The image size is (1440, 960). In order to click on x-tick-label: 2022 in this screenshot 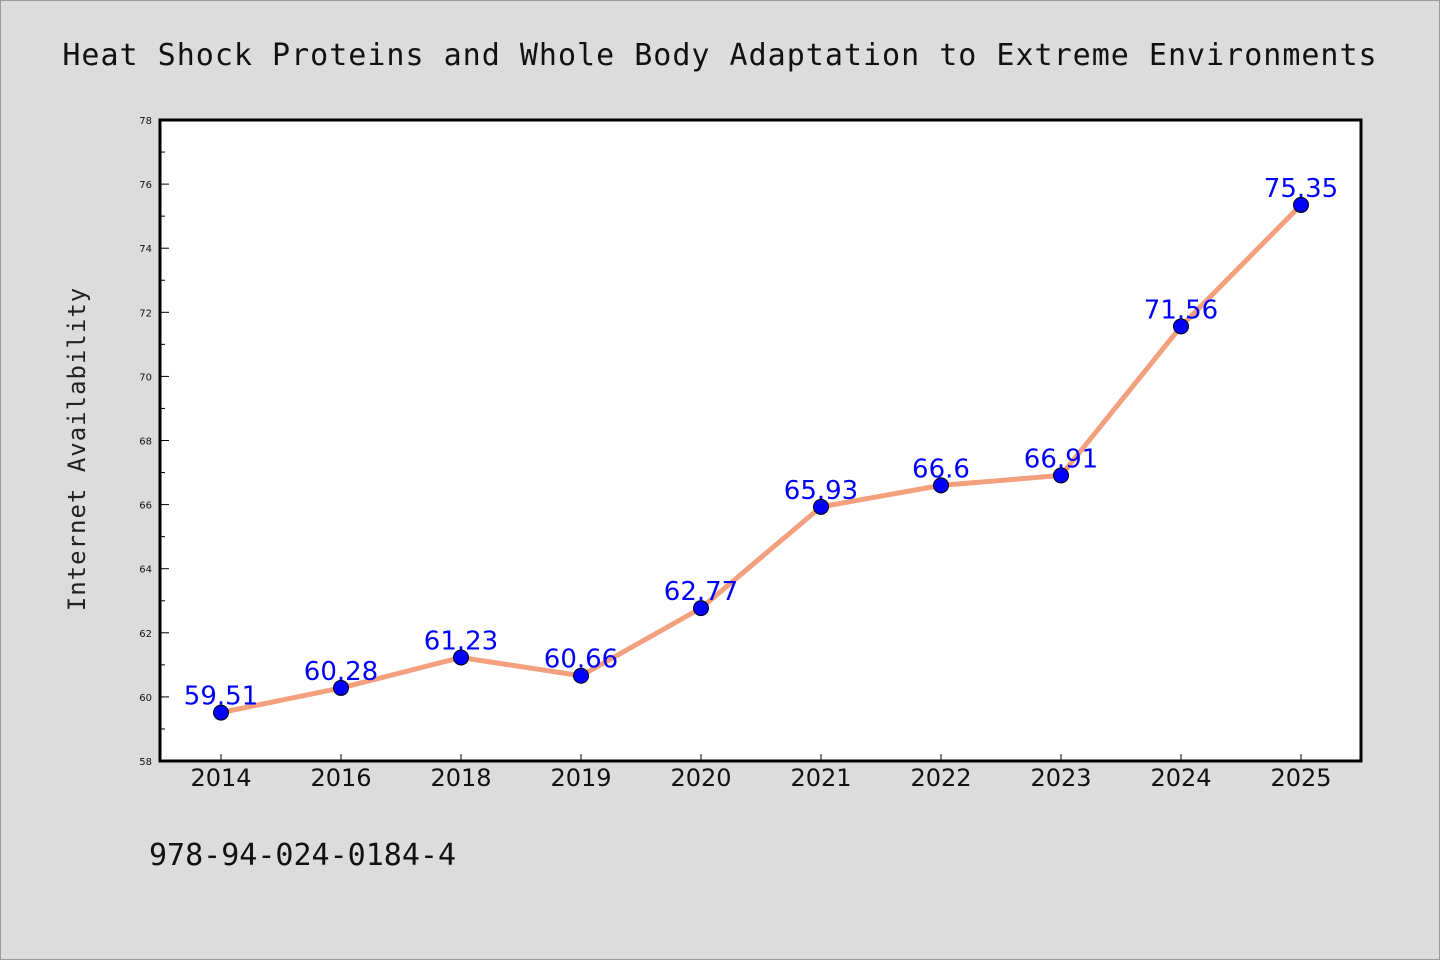, I will do `click(940, 778)`.